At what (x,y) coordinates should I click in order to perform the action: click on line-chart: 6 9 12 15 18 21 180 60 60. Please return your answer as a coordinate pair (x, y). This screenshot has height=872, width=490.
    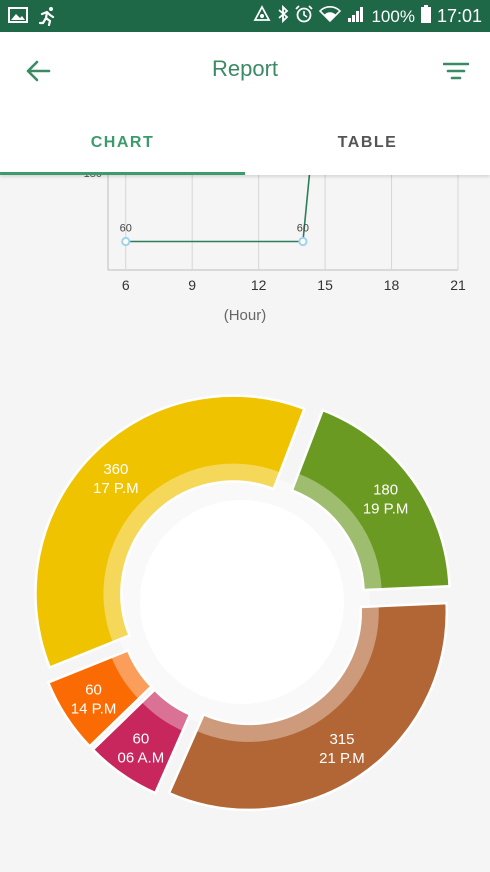
    Looking at the image, I should click on (275, 234).